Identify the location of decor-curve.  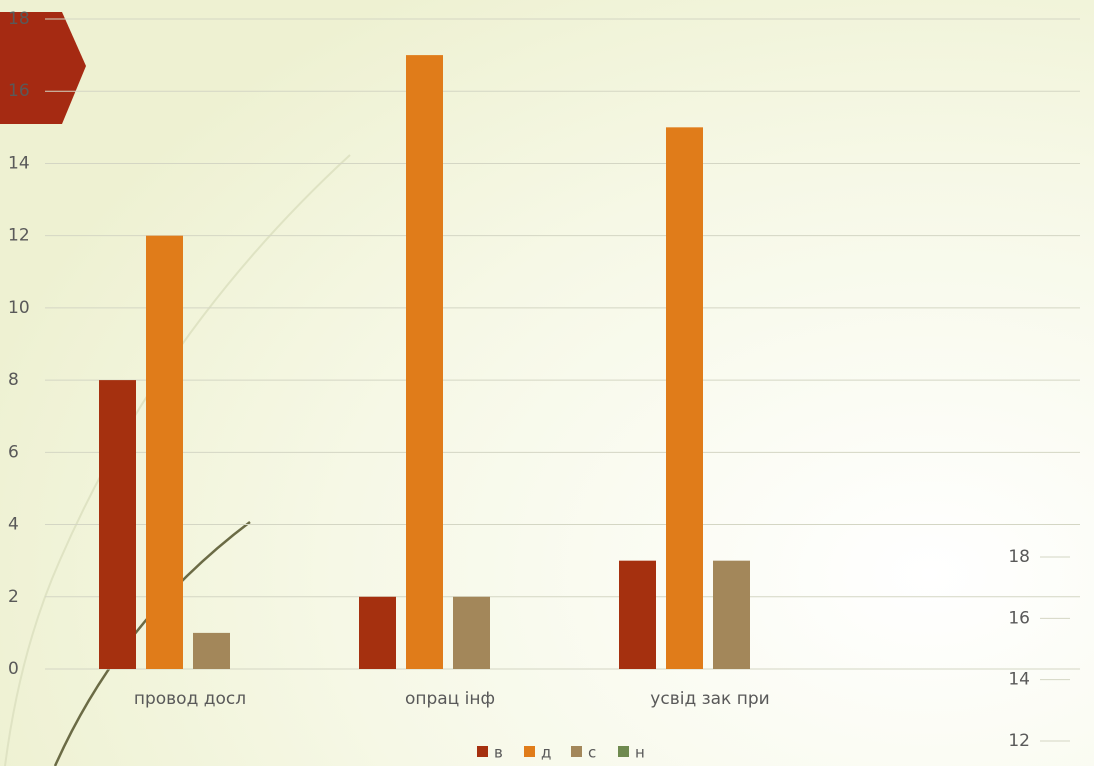
(152, 643).